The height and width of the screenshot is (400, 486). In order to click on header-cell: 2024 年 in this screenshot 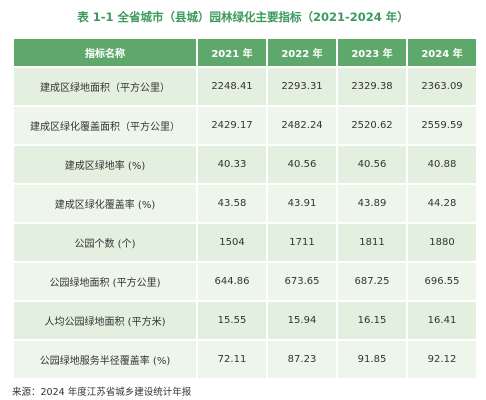, I will do `click(442, 52)`.